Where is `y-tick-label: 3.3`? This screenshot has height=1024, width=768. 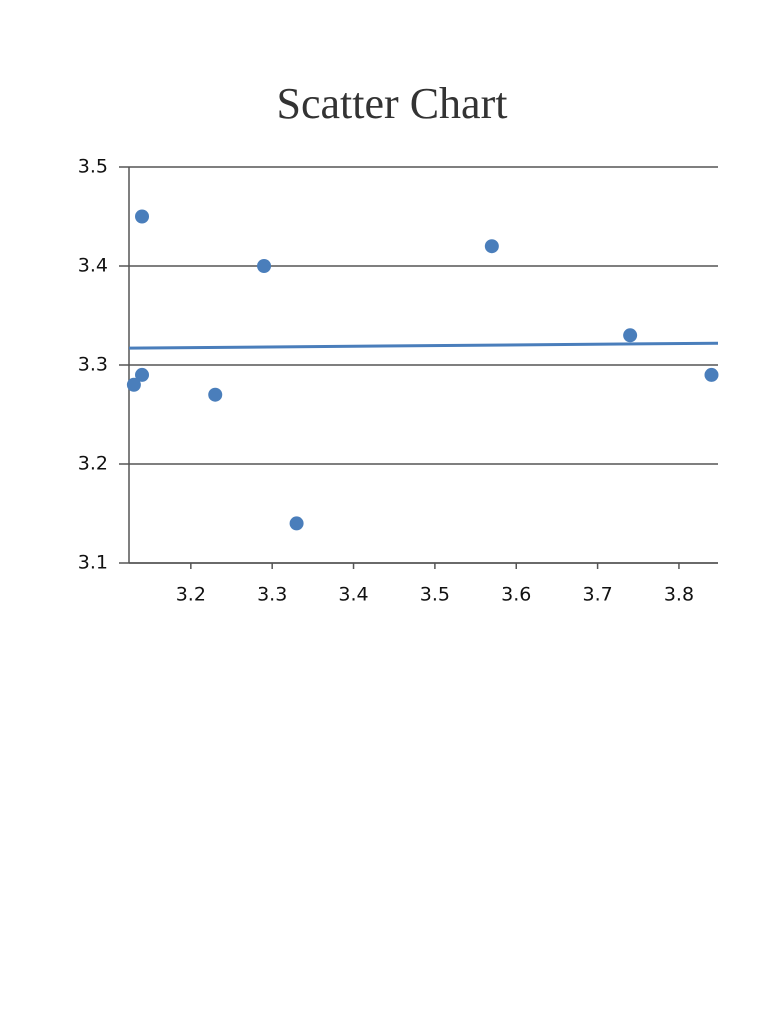 y-tick-label: 3.3 is located at coordinates (93, 365).